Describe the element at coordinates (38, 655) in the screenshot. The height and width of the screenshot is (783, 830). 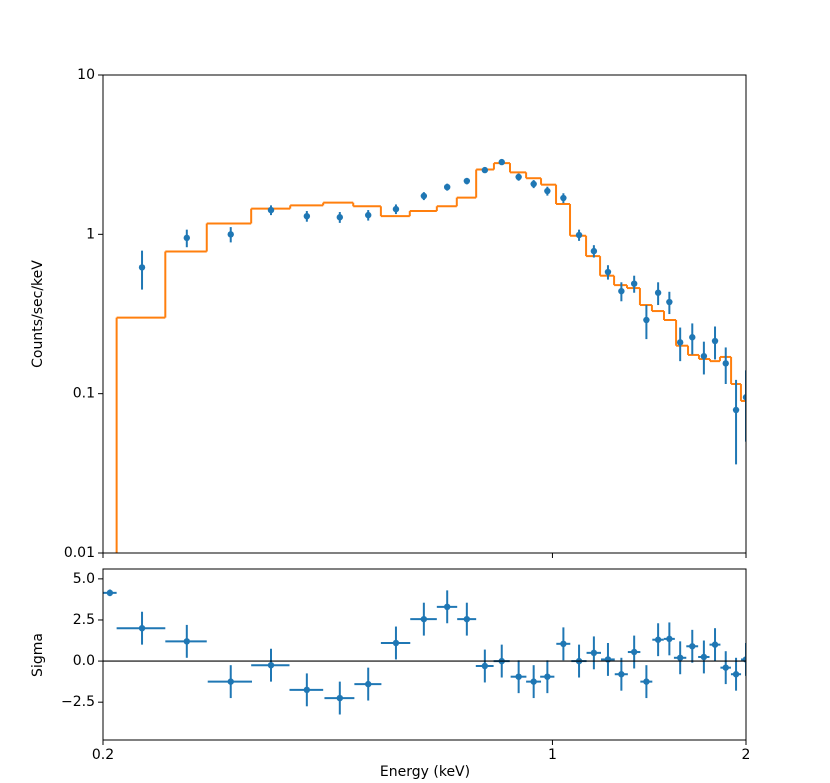
I see `y-axis-label: Sigma` at that location.